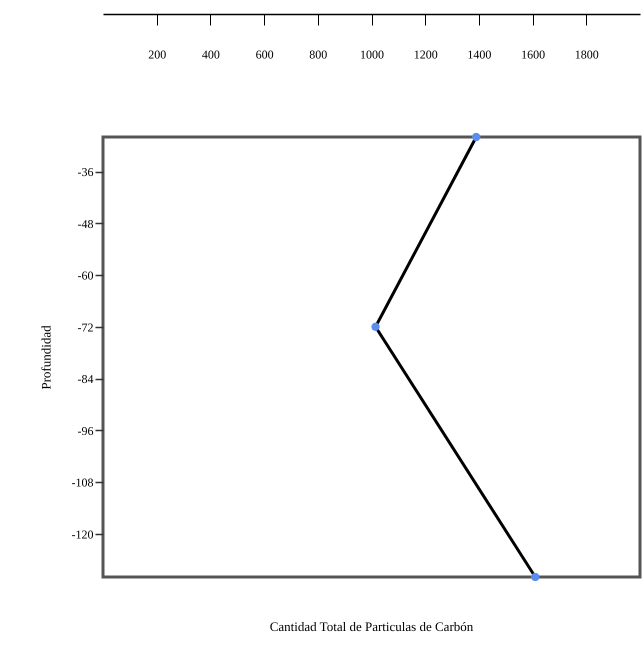  I want to click on y-tick-label: -48, so click(86, 223).